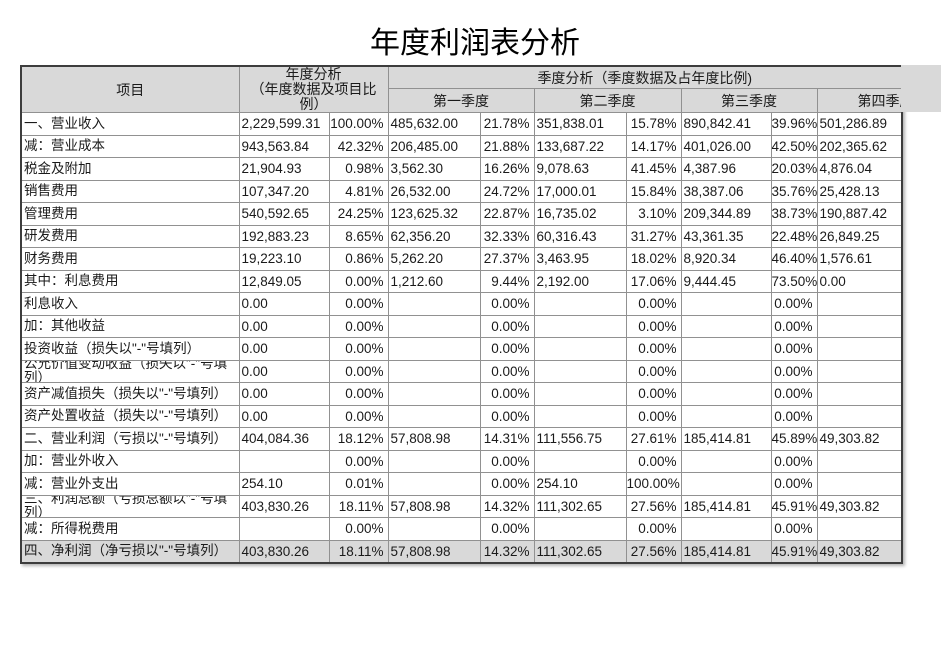 Image resolution: width=950 pixels, height=672 pixels. I want to click on percent-cell: 27.56%, so click(653, 506).